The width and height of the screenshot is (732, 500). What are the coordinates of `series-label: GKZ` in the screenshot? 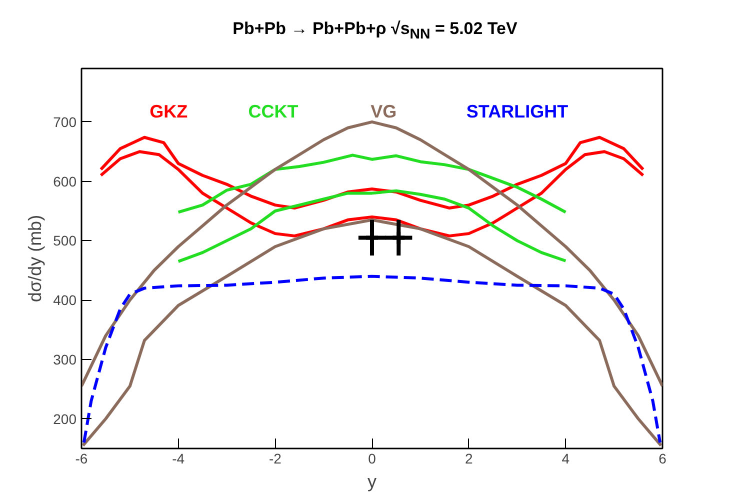 It's located at (169, 112).